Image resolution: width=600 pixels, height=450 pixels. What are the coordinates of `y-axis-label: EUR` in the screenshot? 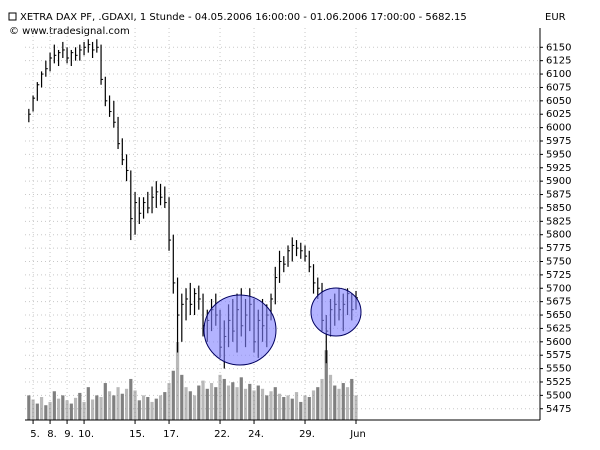 It's located at (555, 17).